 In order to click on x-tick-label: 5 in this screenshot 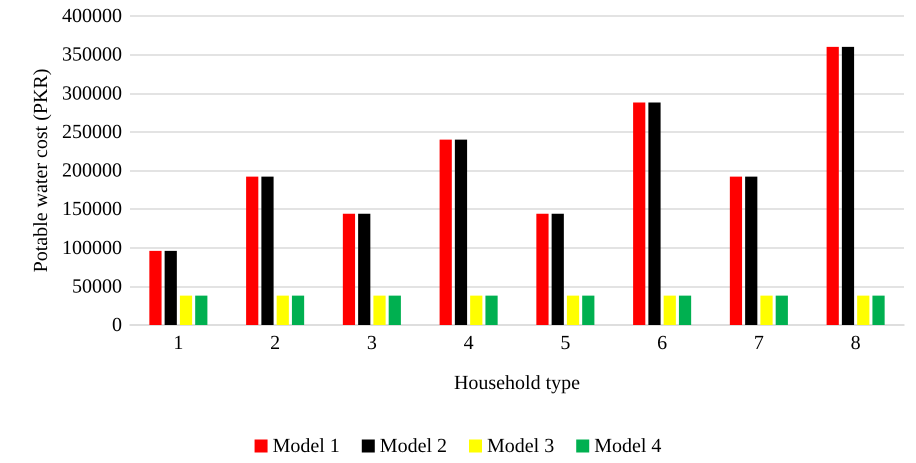, I will do `click(565, 343)`.